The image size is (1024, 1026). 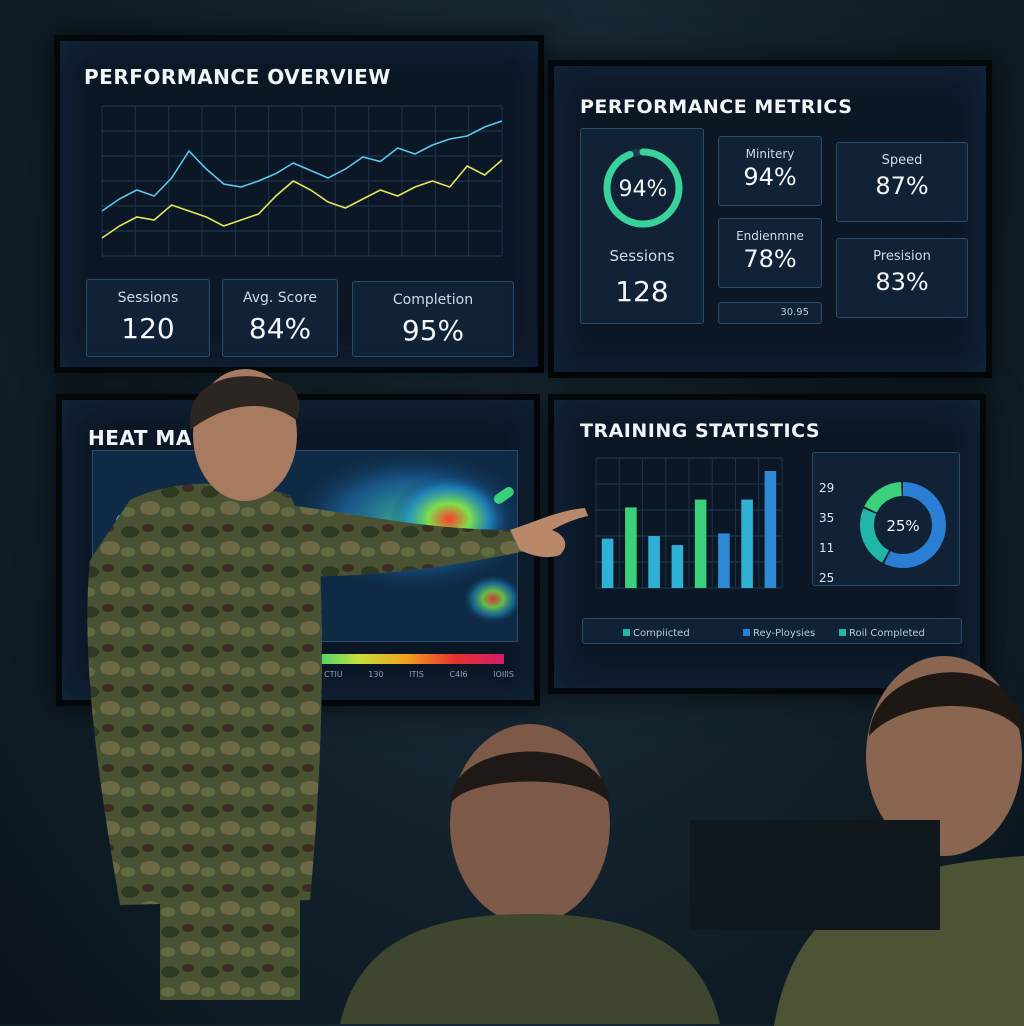 I want to click on heatmap-scale-labels: CTIU 130 ITIS C4I6 IOIIIS, so click(x=419, y=674).